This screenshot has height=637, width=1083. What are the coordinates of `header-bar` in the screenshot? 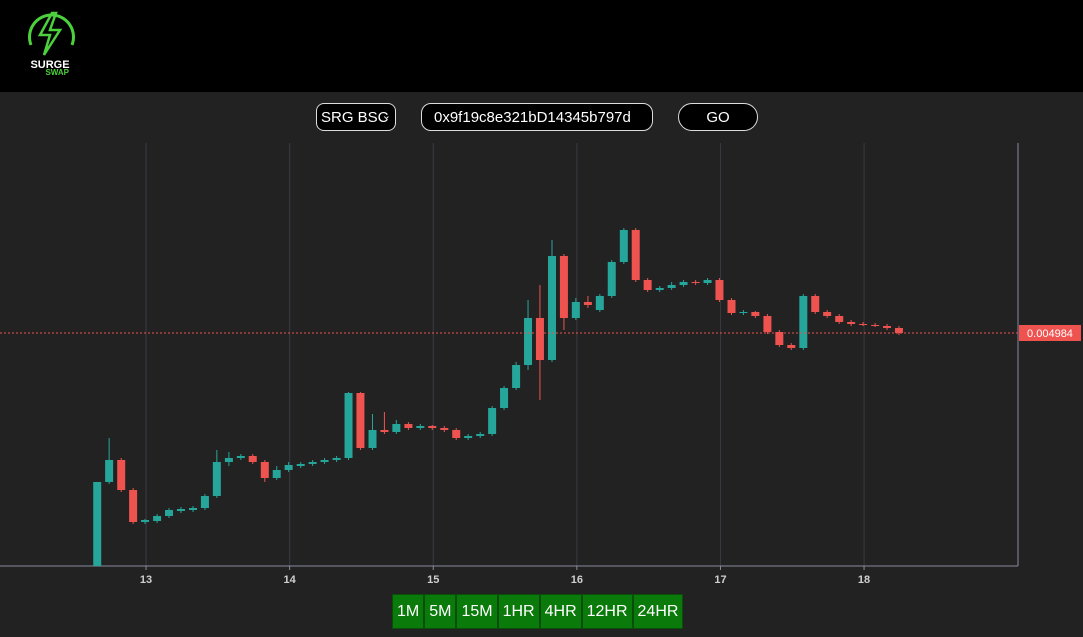 It's located at (541, 46).